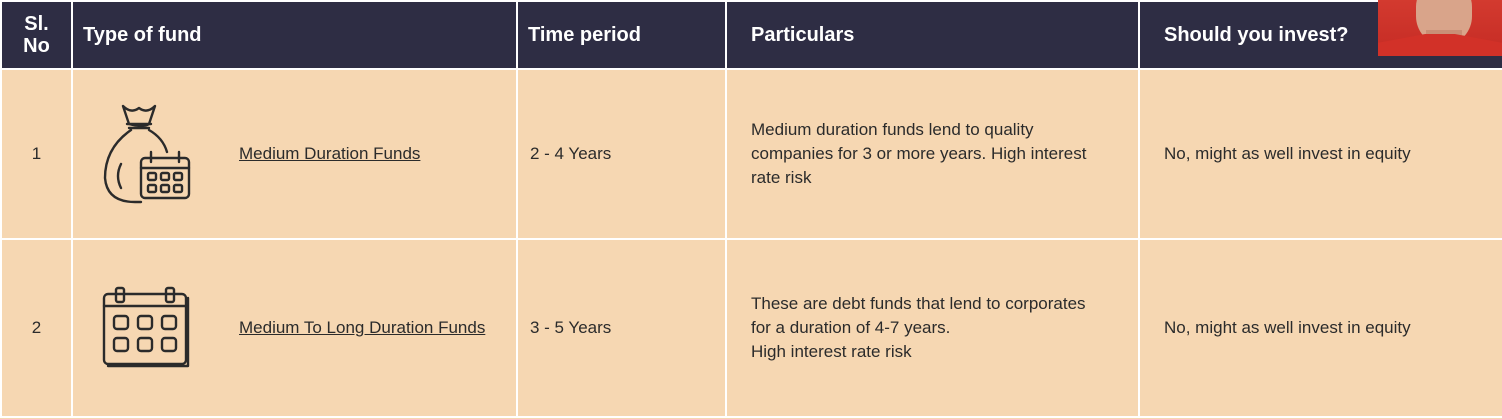 The height and width of the screenshot is (419, 1502). What do you see at coordinates (584, 34) in the screenshot?
I see `header-time-period-label: Time period` at bounding box center [584, 34].